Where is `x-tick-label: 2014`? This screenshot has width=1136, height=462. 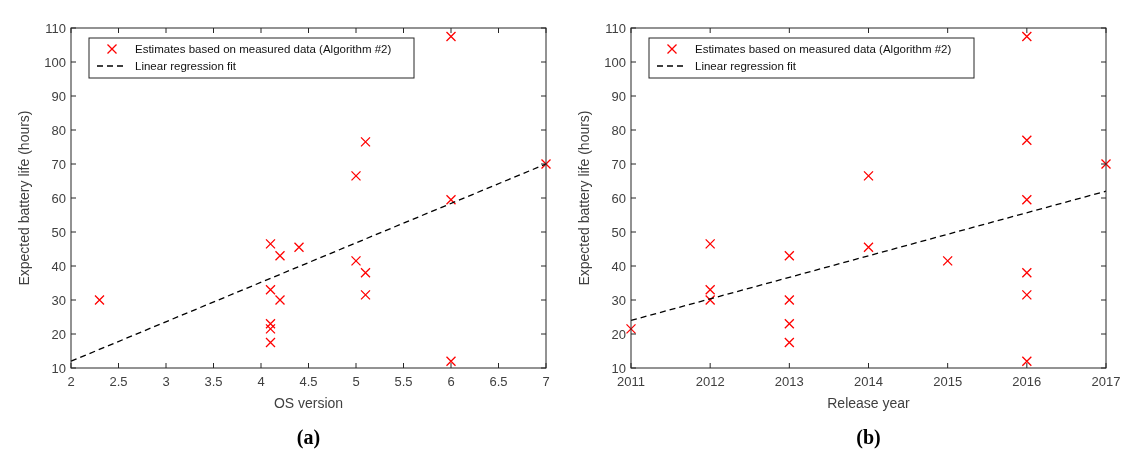
x-tick-label: 2014 is located at coordinates (868, 381).